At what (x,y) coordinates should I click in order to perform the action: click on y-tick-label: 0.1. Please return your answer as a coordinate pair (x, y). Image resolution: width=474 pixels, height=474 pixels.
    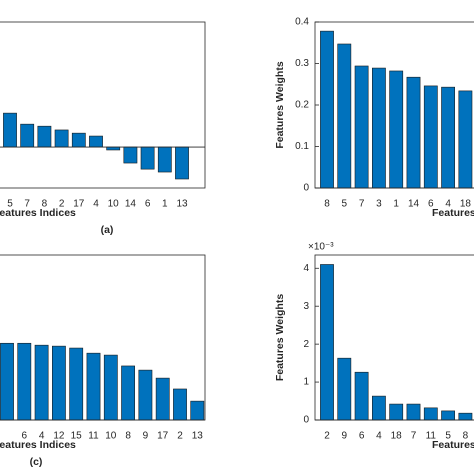
    Looking at the image, I should click on (302, 146).